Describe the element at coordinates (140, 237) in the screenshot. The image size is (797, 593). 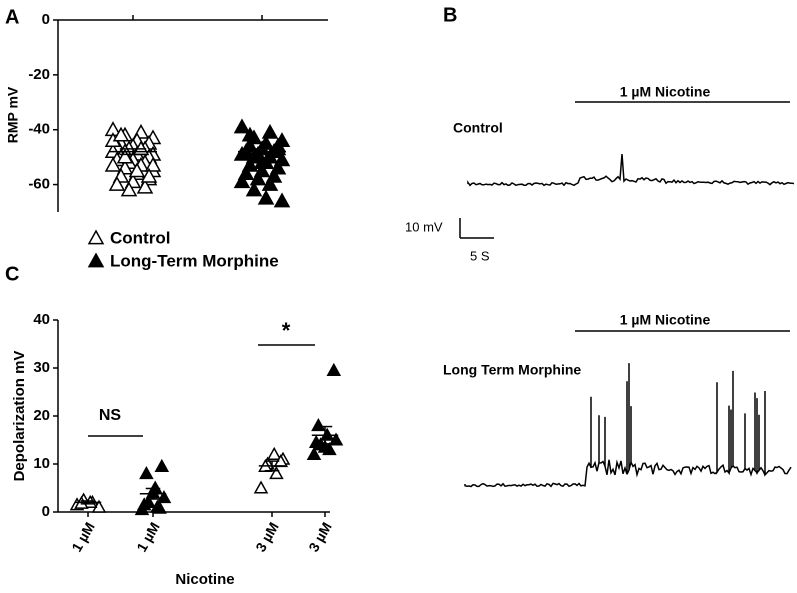
I see `legend-label: Control` at that location.